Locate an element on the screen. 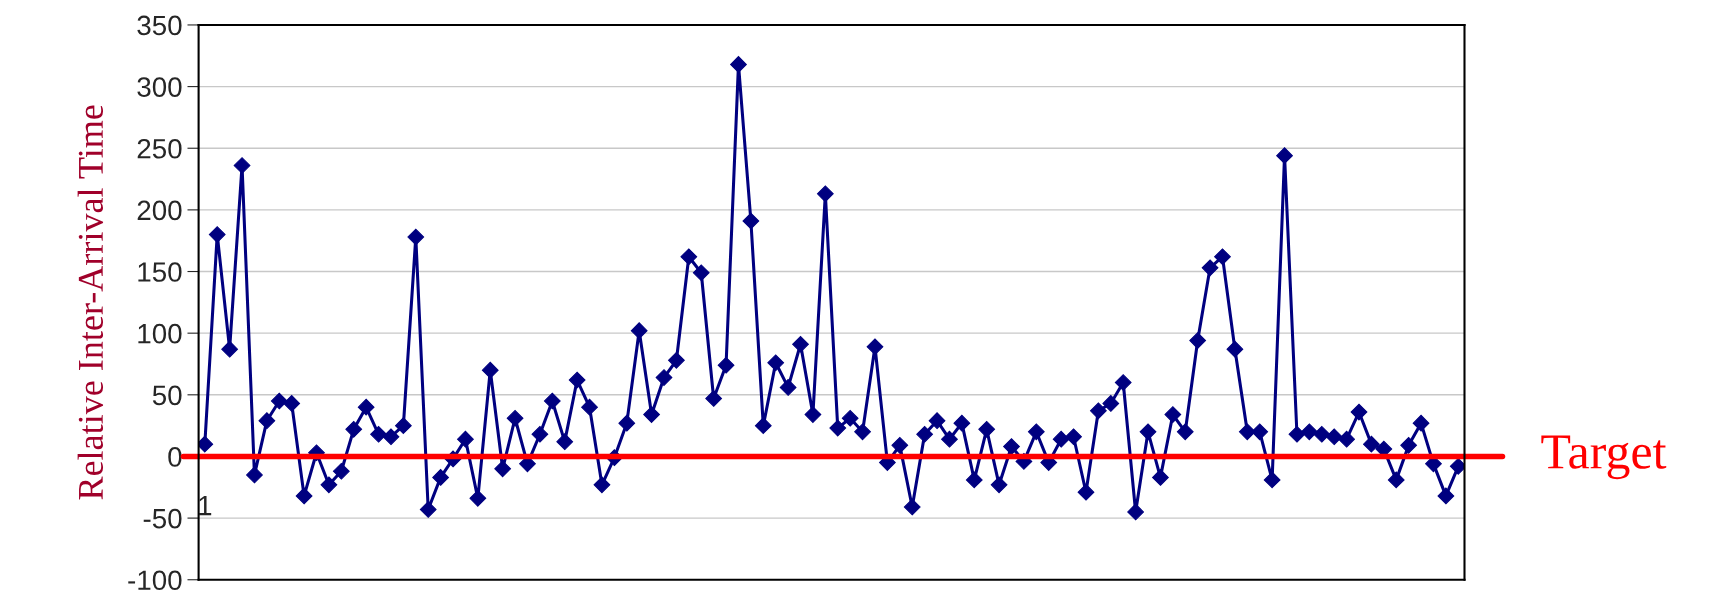  y-axis-title: Relative Inter-Arrival Time is located at coordinates (90, 302).